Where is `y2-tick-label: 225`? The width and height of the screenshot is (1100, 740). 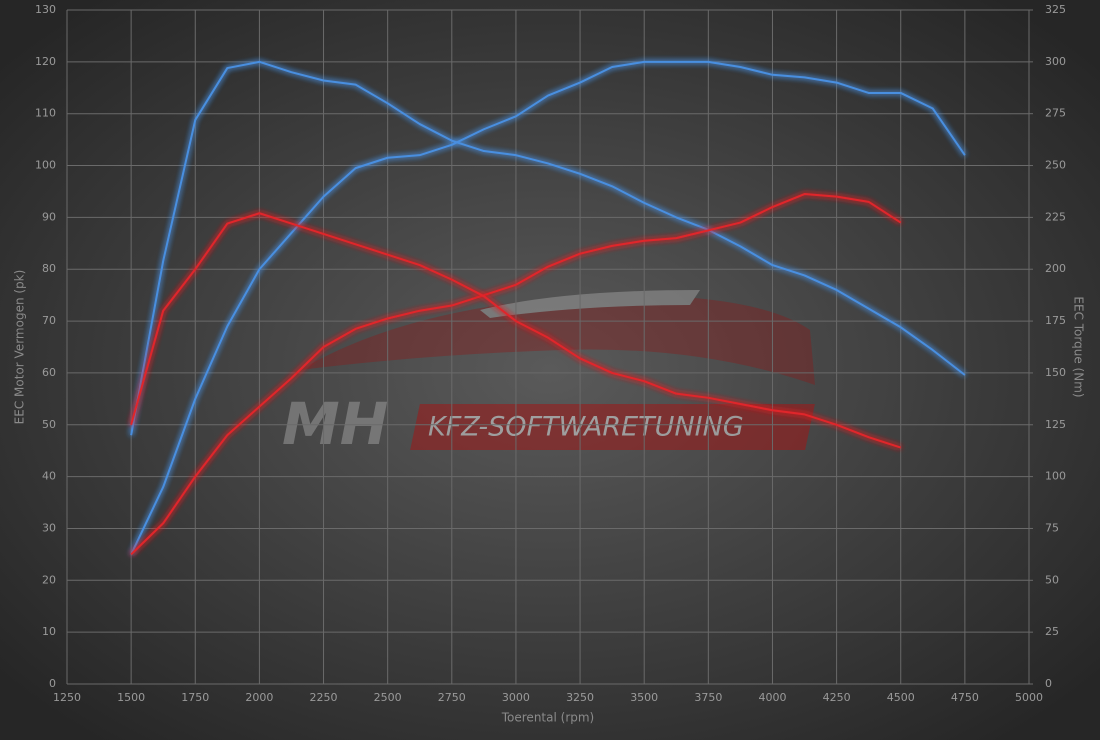
y2-tick-label: 225 is located at coordinates (1055, 216).